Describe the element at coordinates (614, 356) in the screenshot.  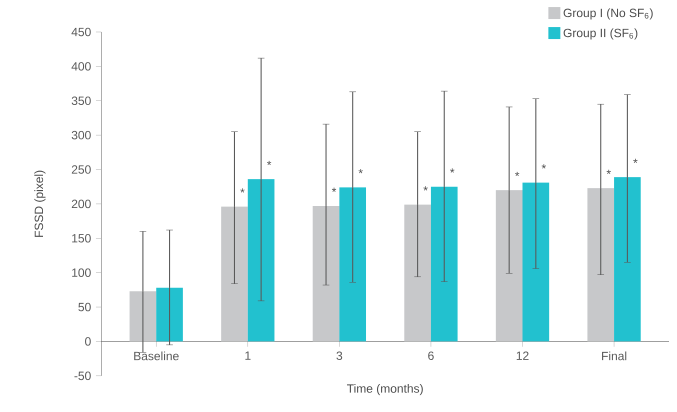
I see `x-tick-label: Final` at that location.